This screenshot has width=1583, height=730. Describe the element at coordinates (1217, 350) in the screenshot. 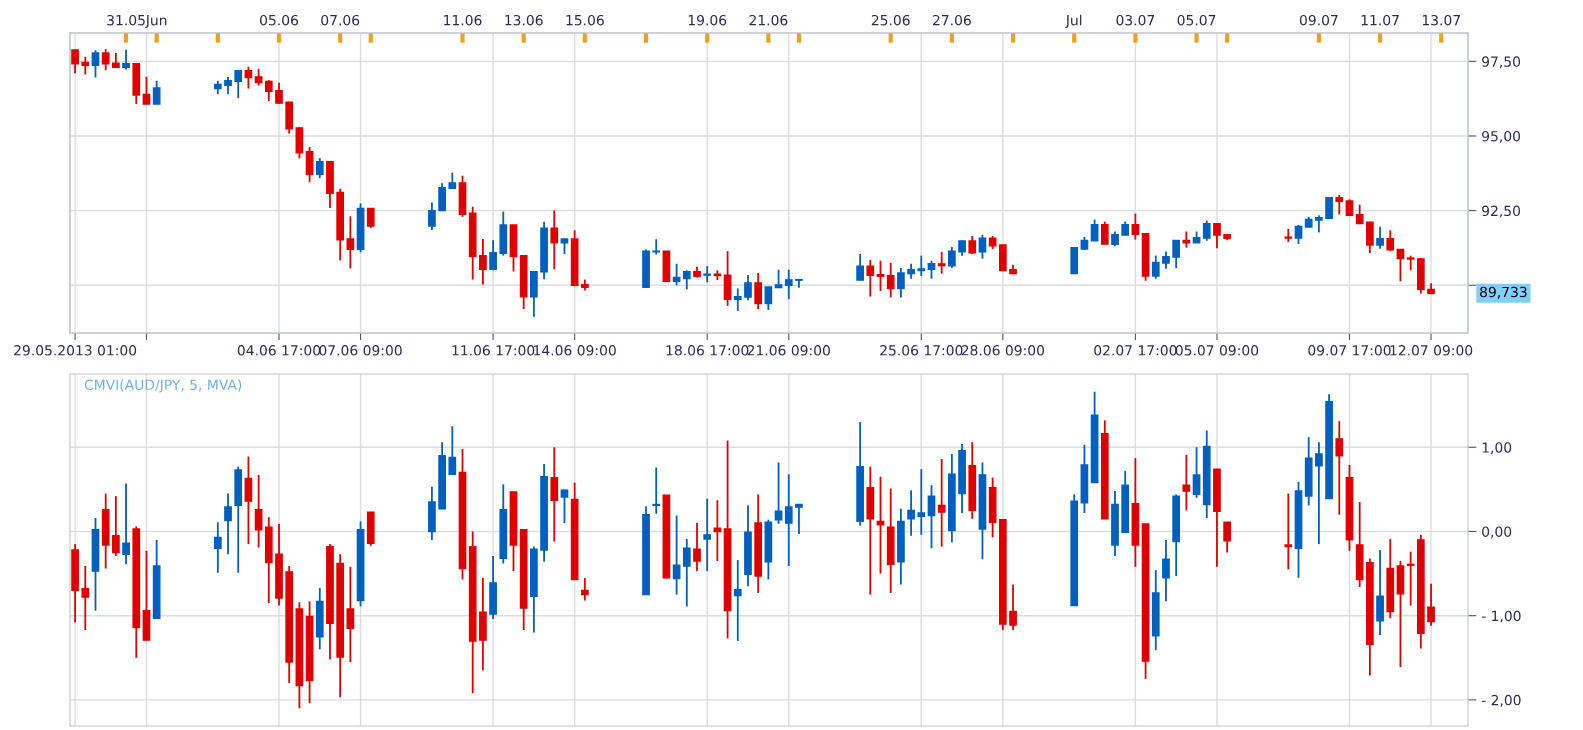

I see `x-tick-label: 05.07 09:00` at that location.